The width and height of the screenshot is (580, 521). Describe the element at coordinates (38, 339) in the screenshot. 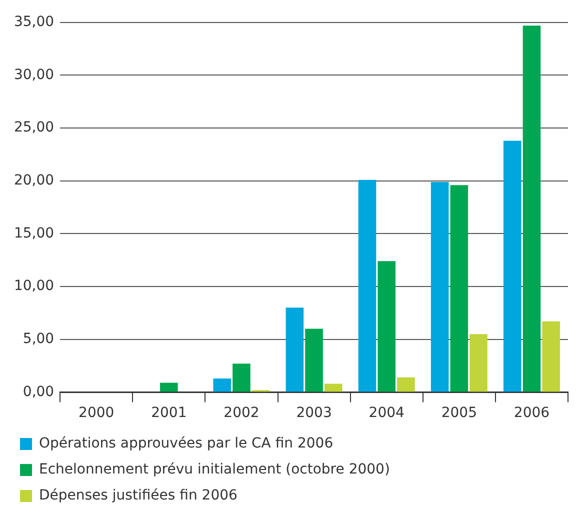

I see `y-tick-label: 5,00` at that location.